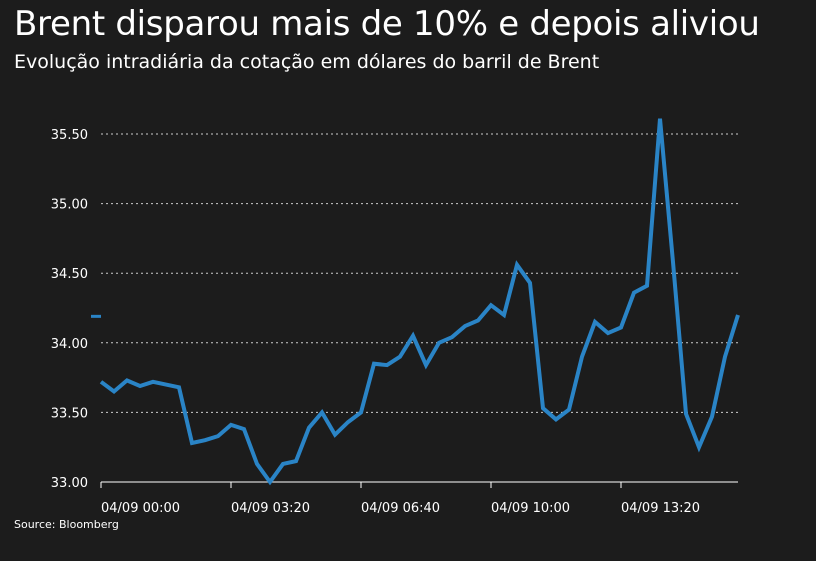 This screenshot has height=561, width=816. What do you see at coordinates (69, 135) in the screenshot?
I see `y-tick-label: 35.50` at bounding box center [69, 135].